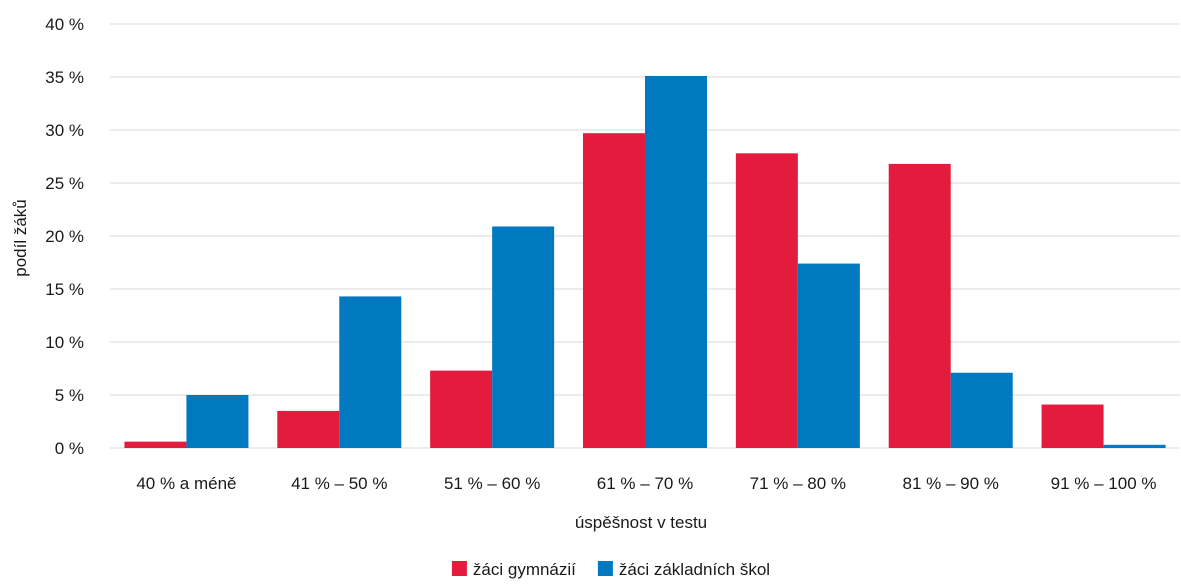  What do you see at coordinates (20, 238) in the screenshot?
I see `y-axis-title: podíl žáků` at bounding box center [20, 238].